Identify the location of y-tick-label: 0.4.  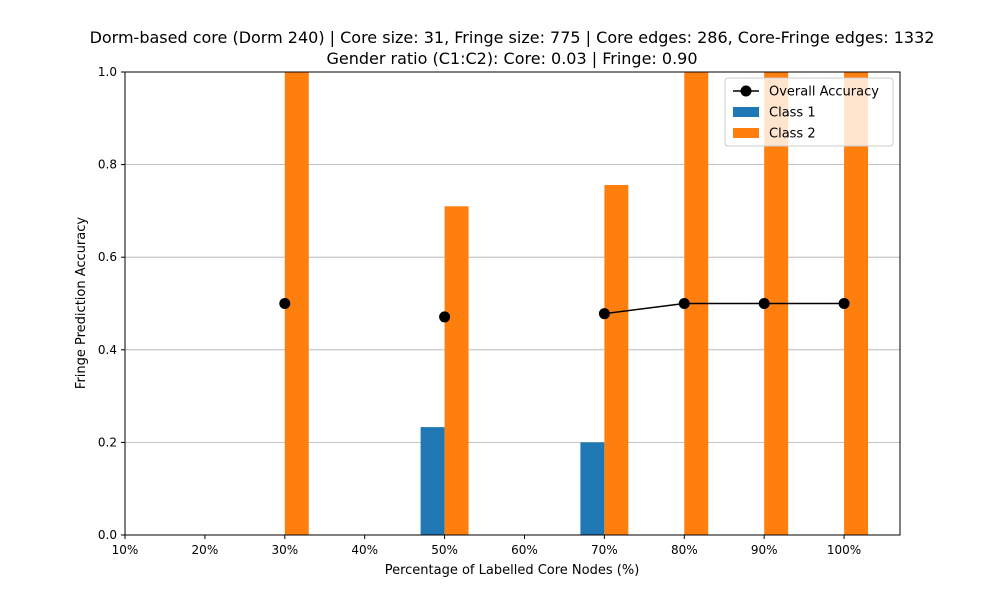
(107, 350).